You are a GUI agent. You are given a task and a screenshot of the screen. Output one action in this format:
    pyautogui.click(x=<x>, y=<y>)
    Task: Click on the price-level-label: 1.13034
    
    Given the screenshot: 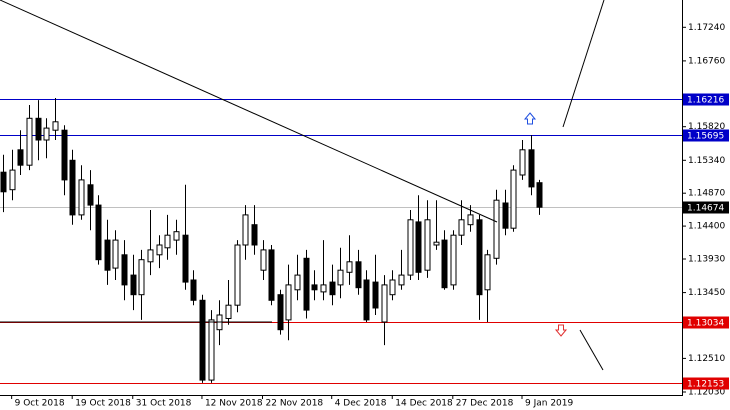 What is the action you would take?
    pyautogui.click(x=705, y=324)
    